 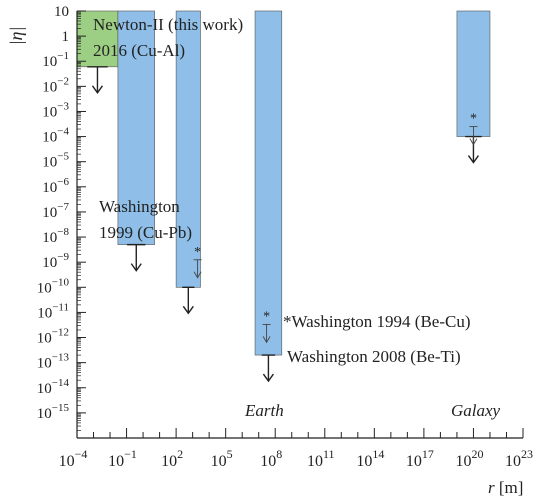 What do you see at coordinates (61, 12) in the screenshot?
I see `y-tick-label: 10` at bounding box center [61, 12].